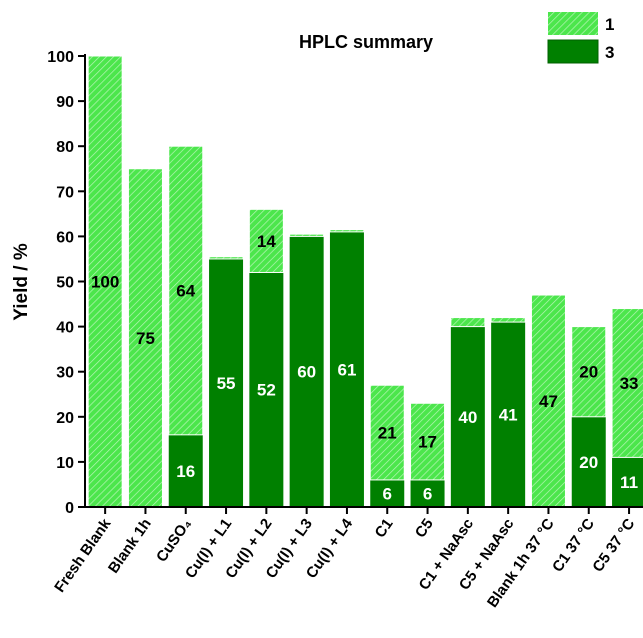 The height and width of the screenshot is (638, 643). Describe the element at coordinates (83, 555) in the screenshot. I see `x-tick-label: Fresh Blank` at that location.